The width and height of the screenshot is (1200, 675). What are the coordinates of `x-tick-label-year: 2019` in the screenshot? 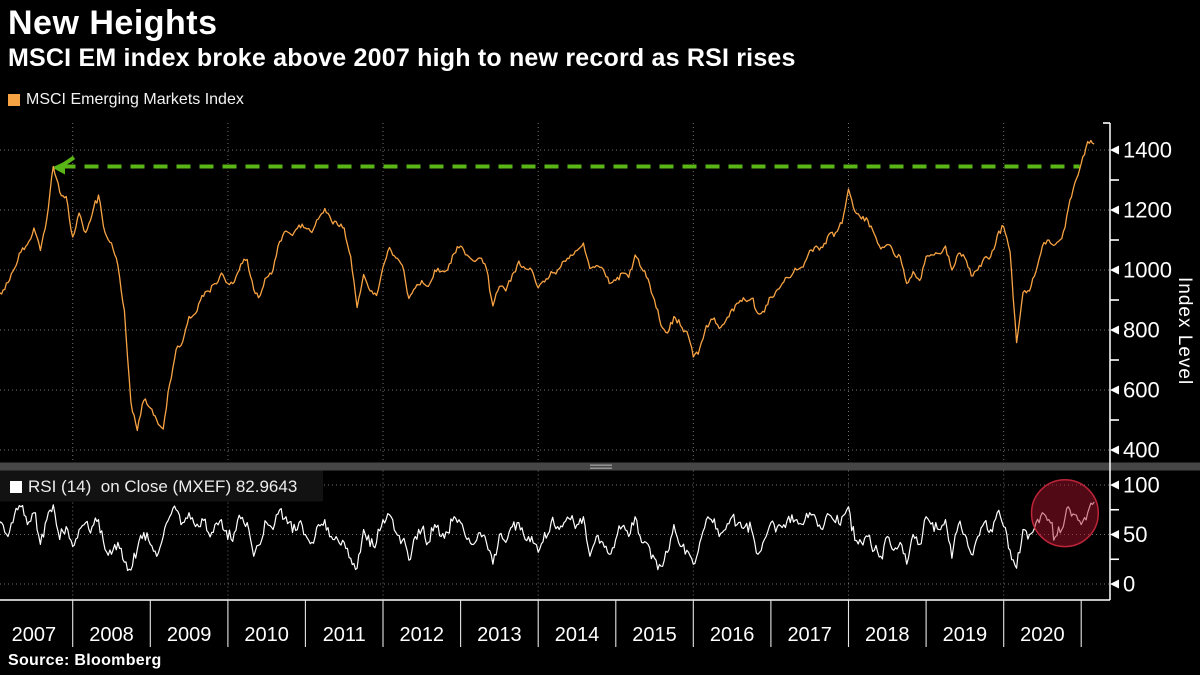 It's located at (965, 635).